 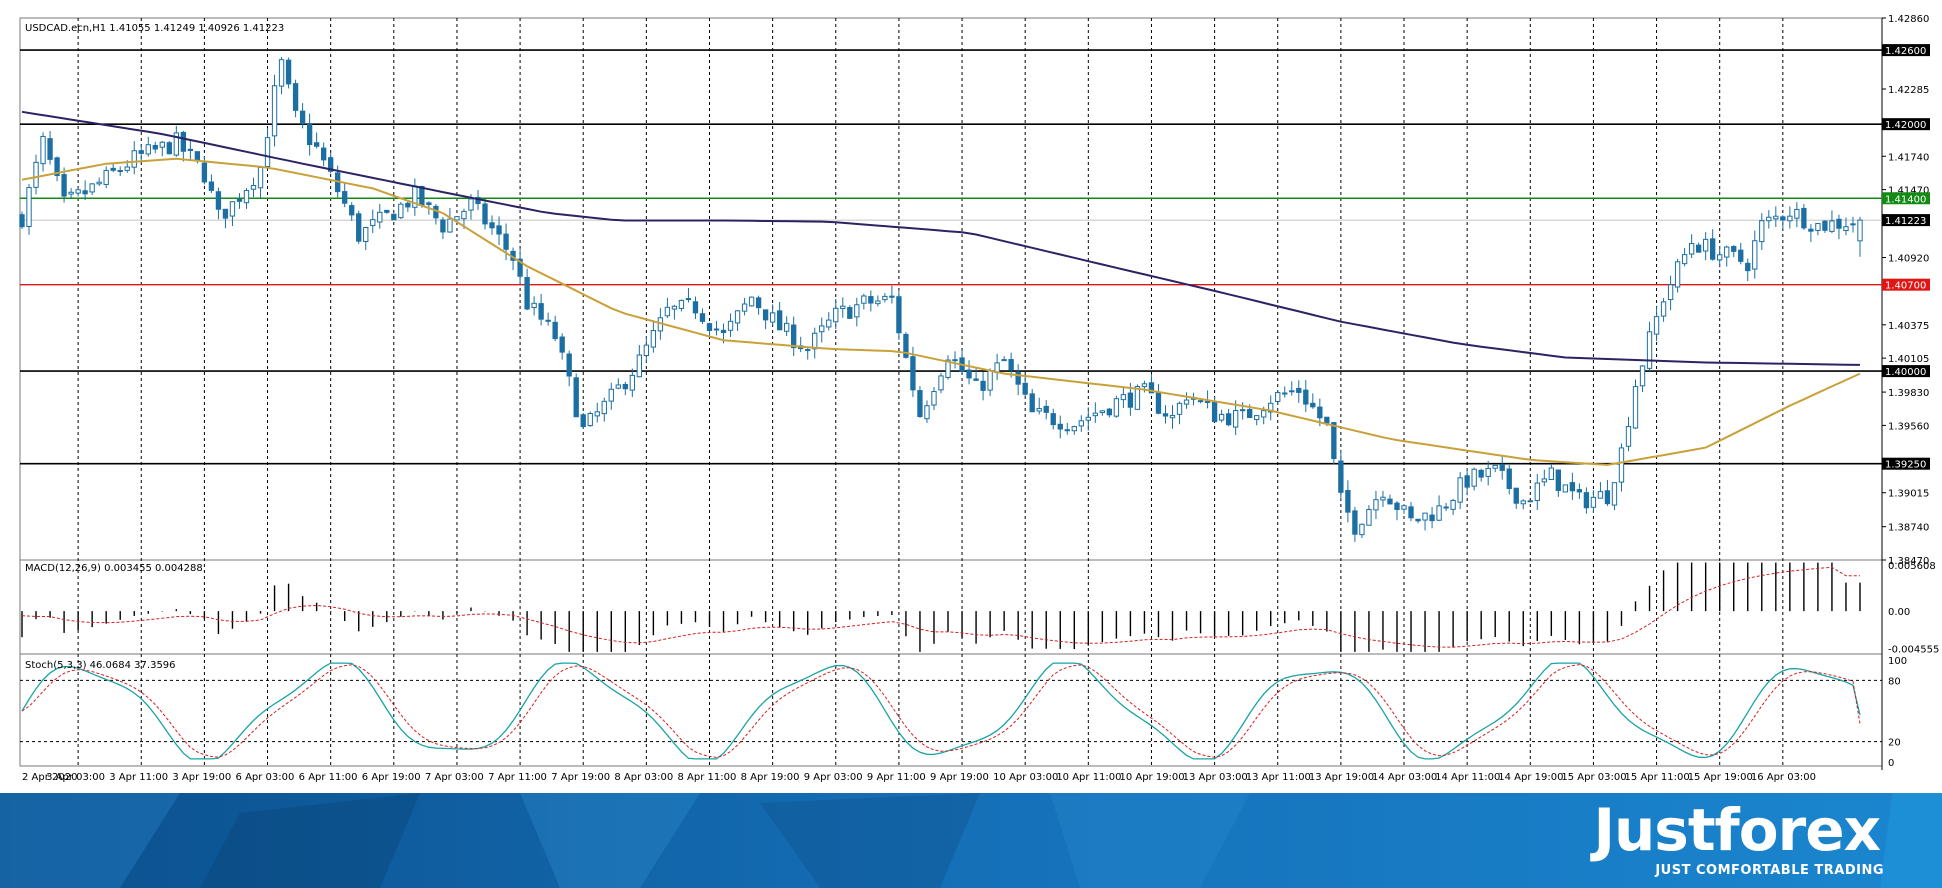 What do you see at coordinates (580, 777) in the screenshot?
I see `time-tick-label: 7 Apr 19:00` at bounding box center [580, 777].